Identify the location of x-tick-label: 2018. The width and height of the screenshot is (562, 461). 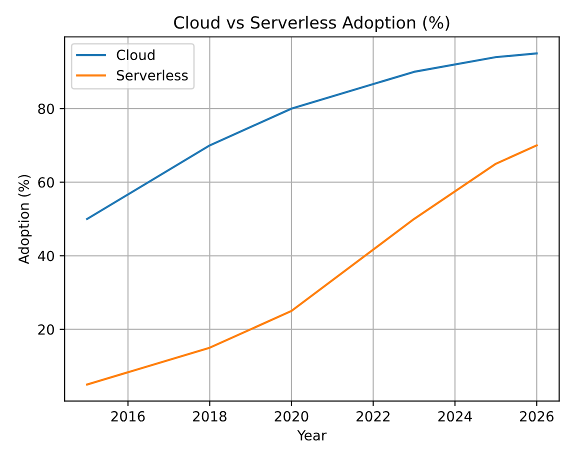
(209, 416).